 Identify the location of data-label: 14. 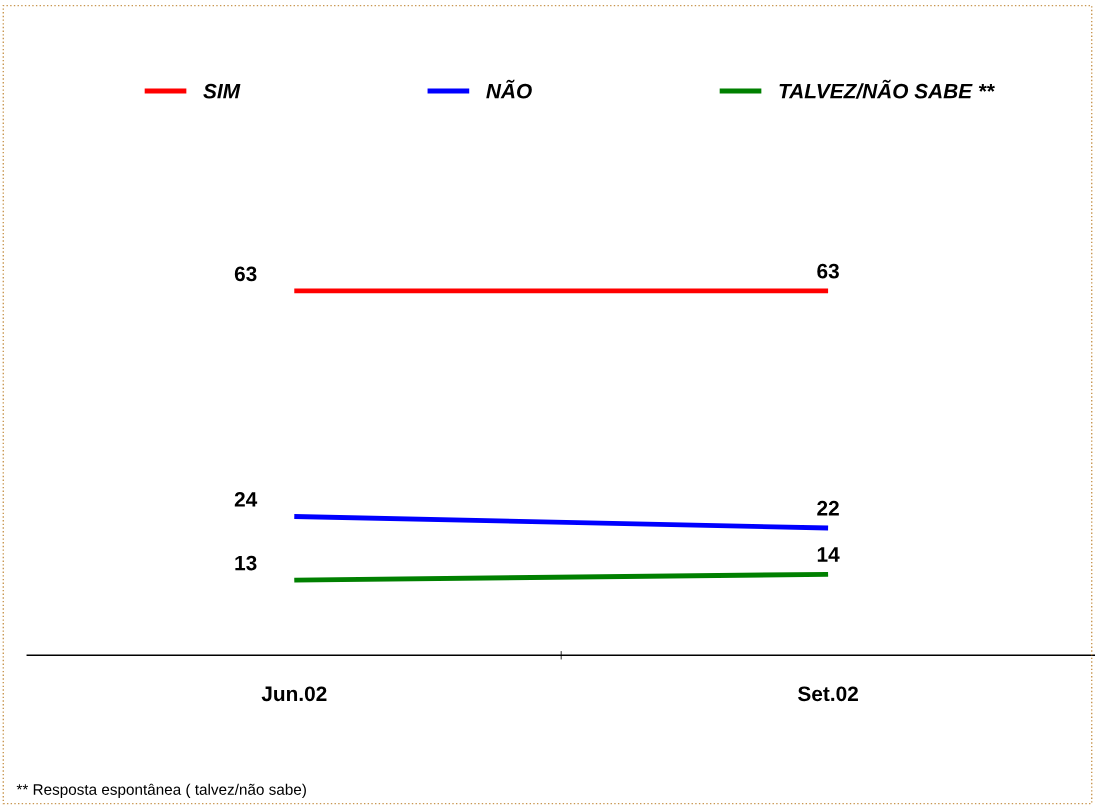
(828, 554).